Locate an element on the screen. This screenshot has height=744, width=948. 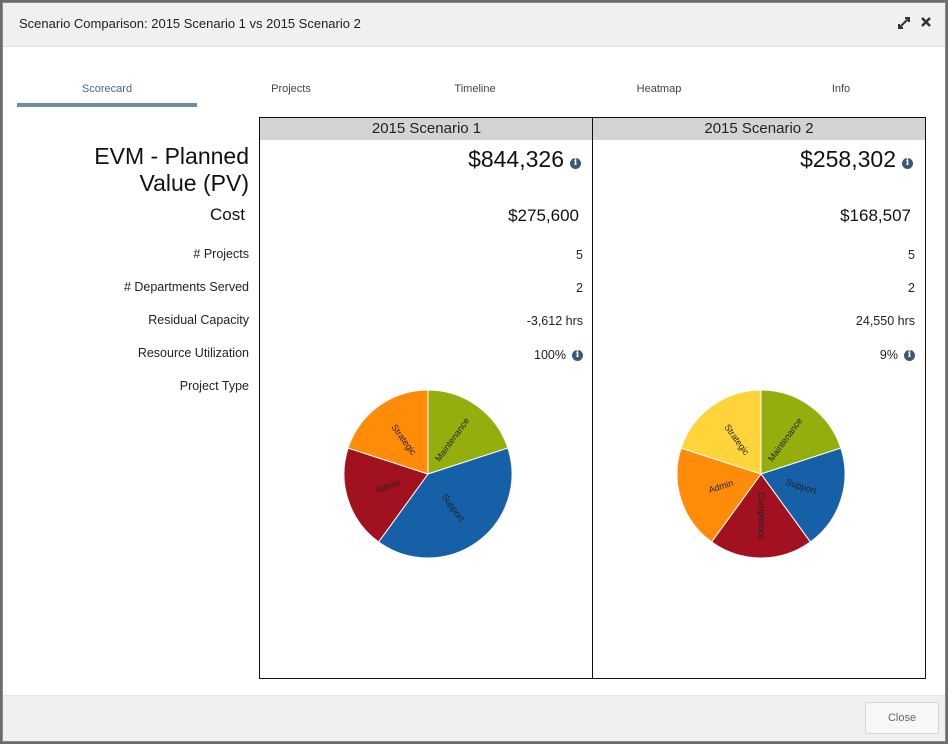
label-project-type: Project Type is located at coordinates (214, 386).